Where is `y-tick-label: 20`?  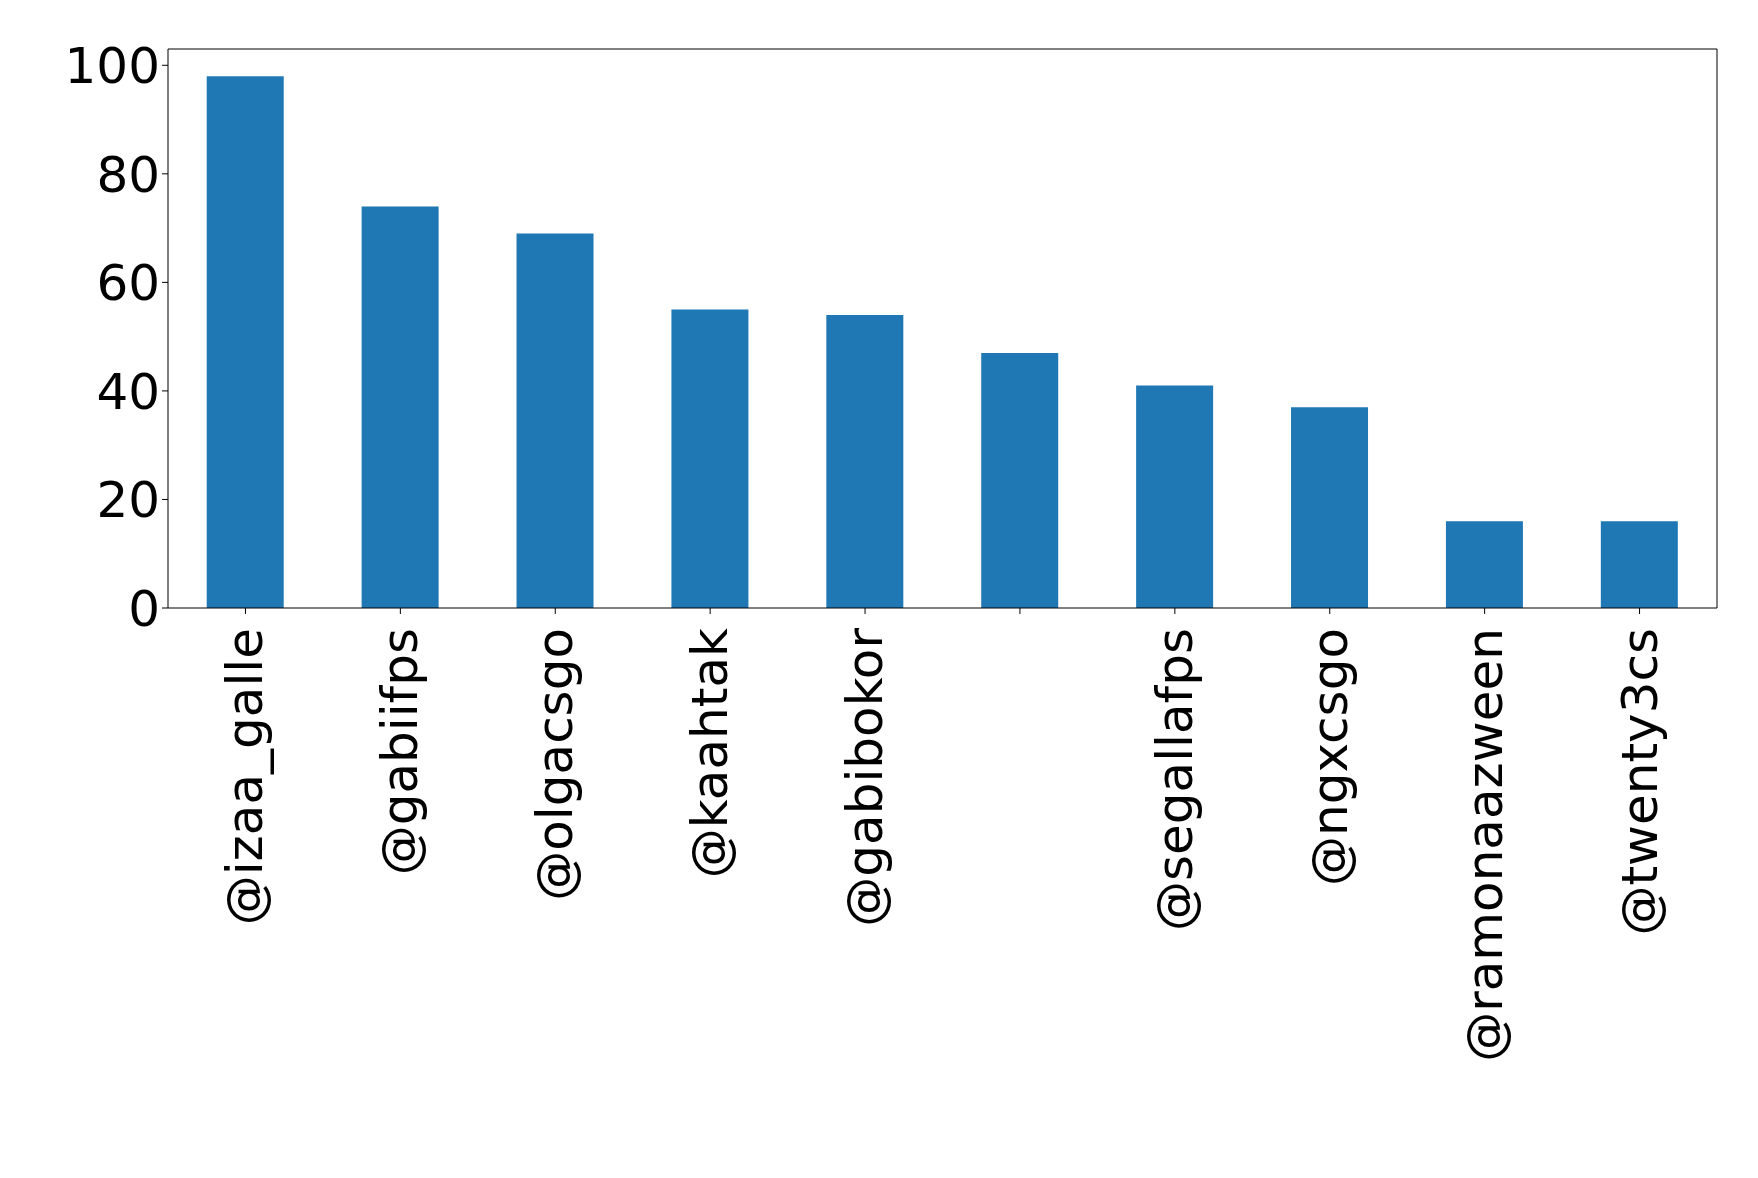
y-tick-label: 20 is located at coordinates (128, 500).